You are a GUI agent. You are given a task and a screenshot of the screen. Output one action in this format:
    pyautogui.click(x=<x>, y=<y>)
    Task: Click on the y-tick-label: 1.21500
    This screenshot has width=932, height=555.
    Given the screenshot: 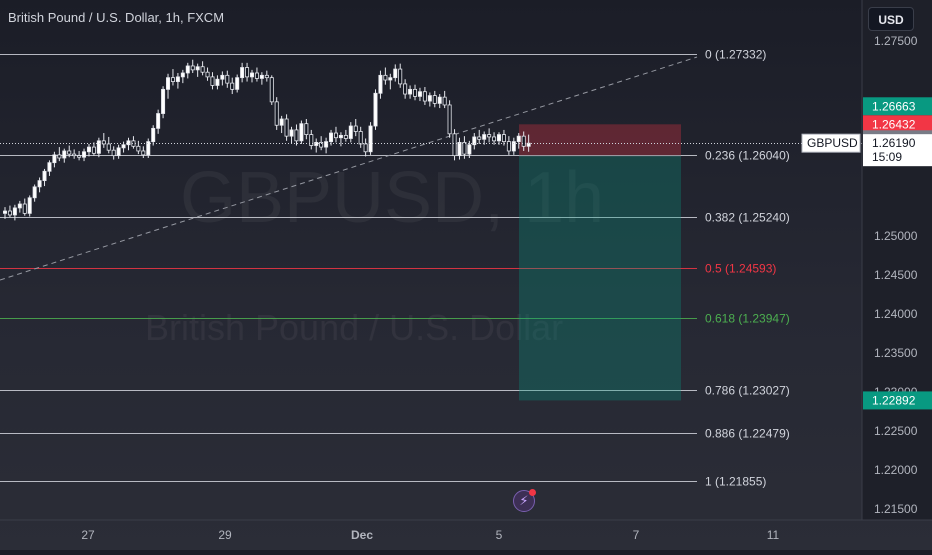 What is the action you would take?
    pyautogui.click(x=896, y=509)
    